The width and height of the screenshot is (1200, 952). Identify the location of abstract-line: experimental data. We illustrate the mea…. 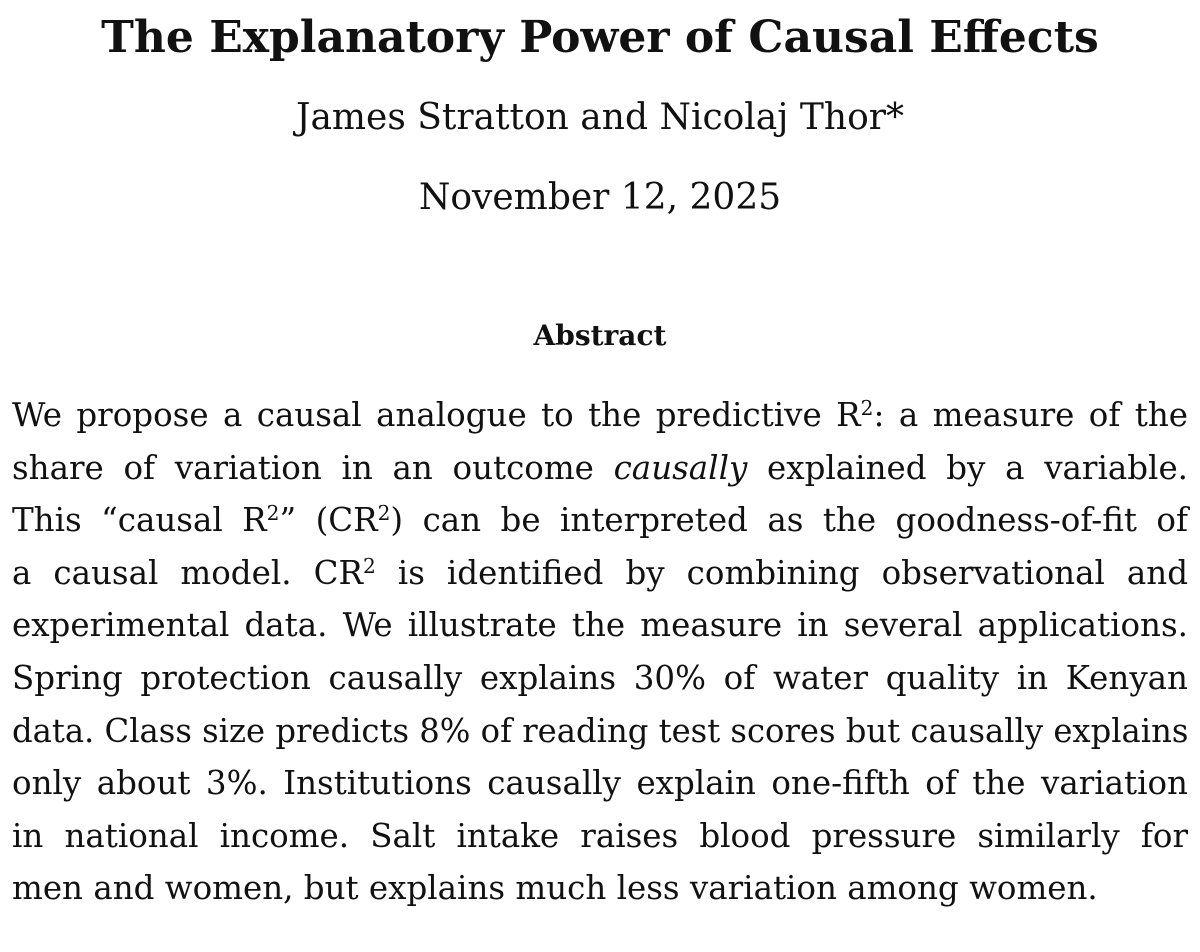
(600, 625).